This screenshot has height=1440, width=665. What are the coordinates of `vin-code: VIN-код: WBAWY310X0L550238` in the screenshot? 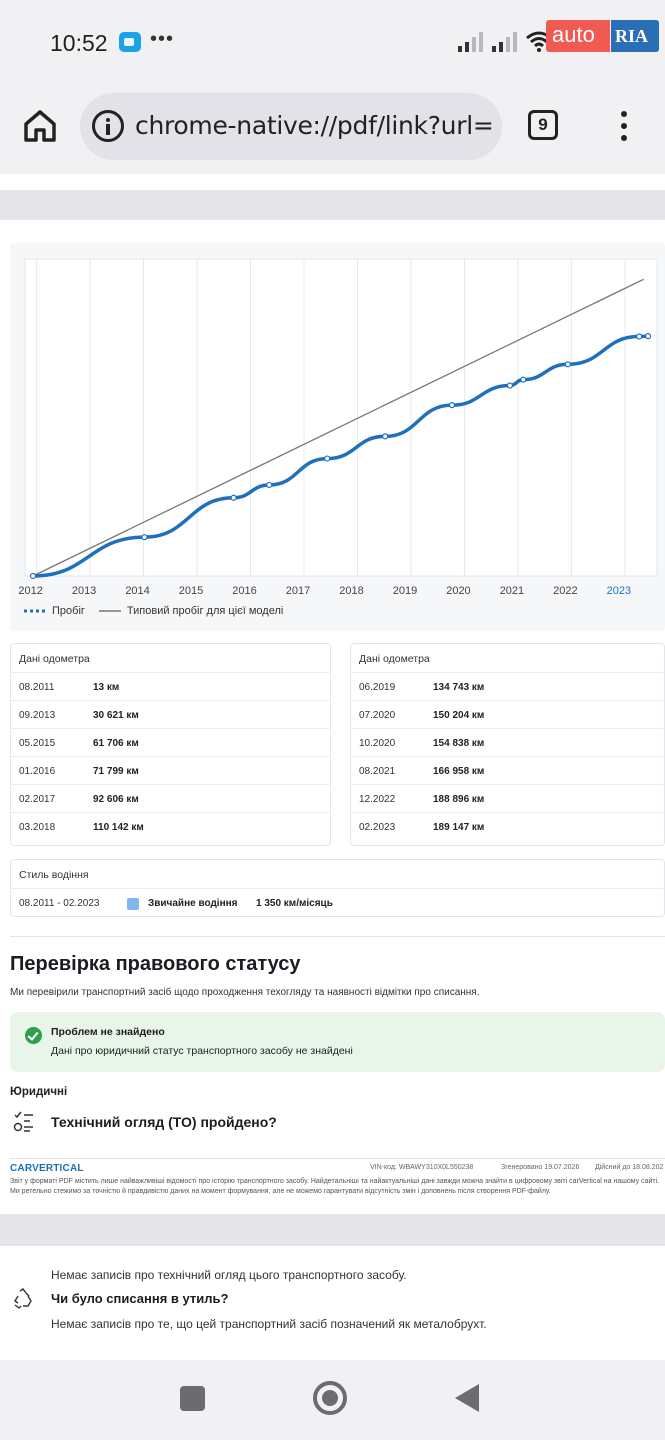 It's located at (422, 1167).